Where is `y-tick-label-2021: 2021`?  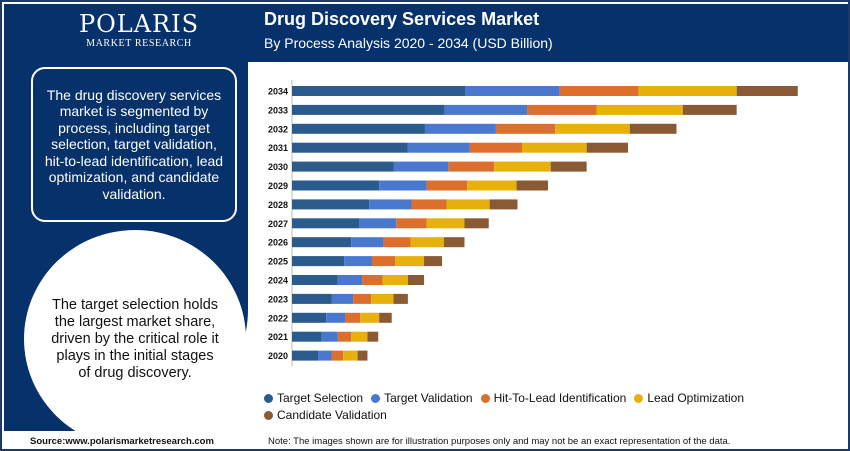 y-tick-label-2021: 2021 is located at coordinates (278, 337).